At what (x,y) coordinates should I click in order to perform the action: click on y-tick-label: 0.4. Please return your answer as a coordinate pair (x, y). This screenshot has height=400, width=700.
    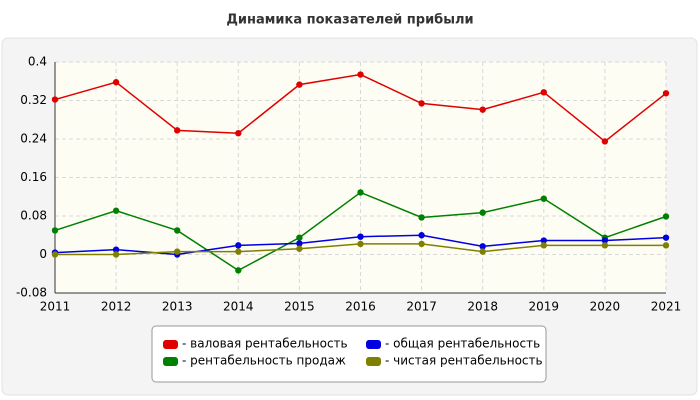
    Looking at the image, I should click on (37, 62).